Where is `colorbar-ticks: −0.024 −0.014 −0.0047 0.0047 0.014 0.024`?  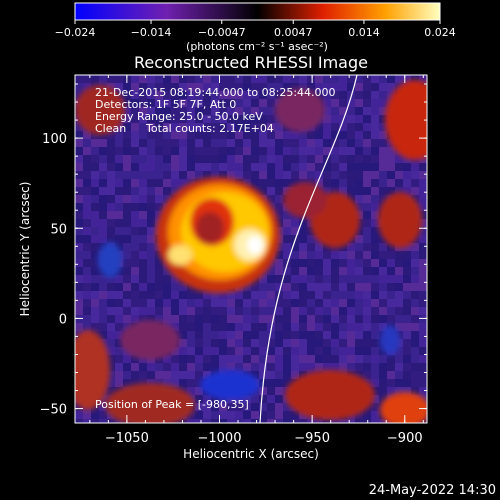 colorbar-ticks: −0.024 −0.014 −0.0047 0.0047 0.014 0.024 is located at coordinates (255, 29).